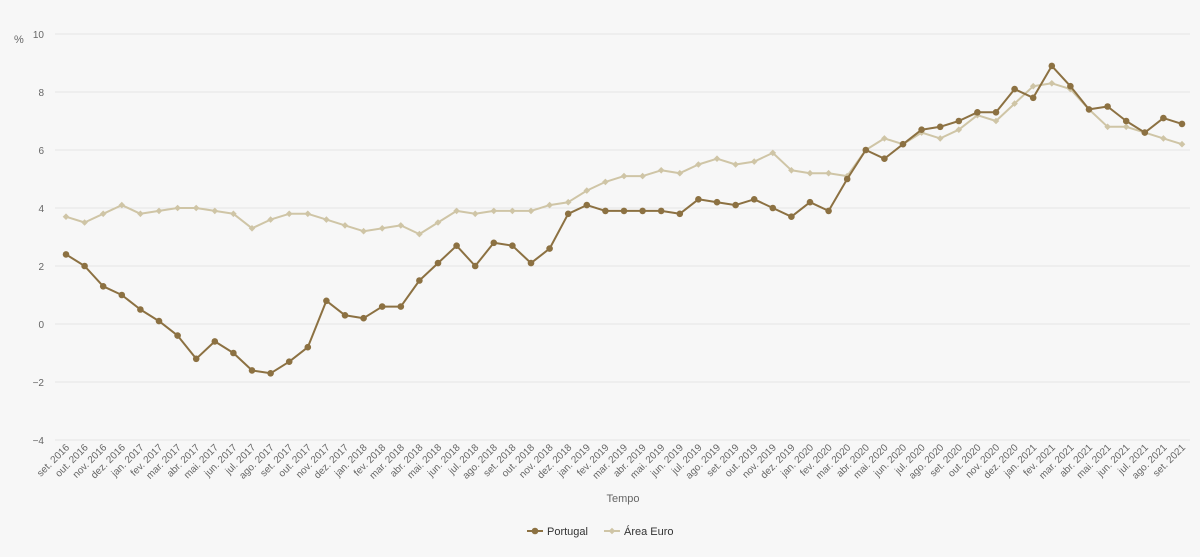  Describe the element at coordinates (19, 40) in the screenshot. I see `y-axis-label: %` at that location.